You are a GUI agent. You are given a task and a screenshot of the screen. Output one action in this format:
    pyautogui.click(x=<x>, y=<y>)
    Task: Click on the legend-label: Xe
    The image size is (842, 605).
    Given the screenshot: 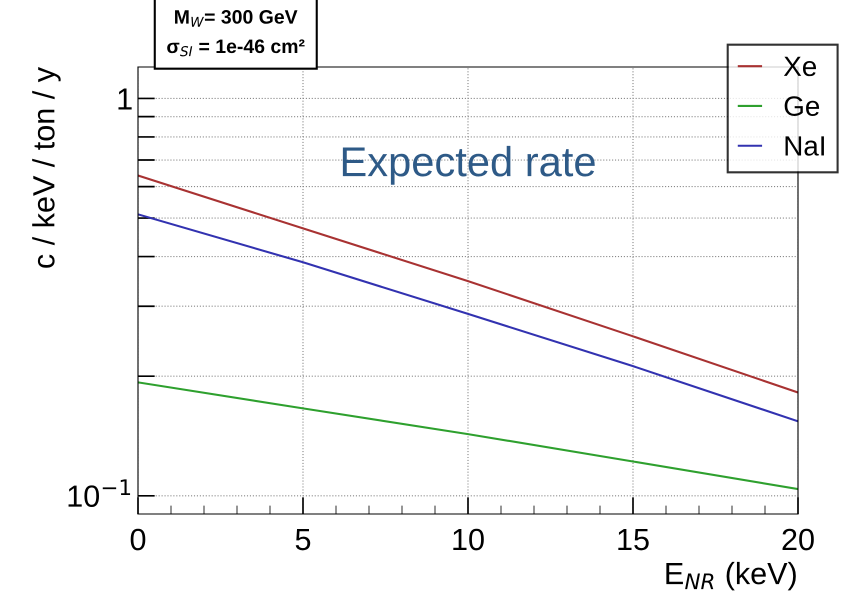 What is the action you would take?
    pyautogui.click(x=800, y=66)
    